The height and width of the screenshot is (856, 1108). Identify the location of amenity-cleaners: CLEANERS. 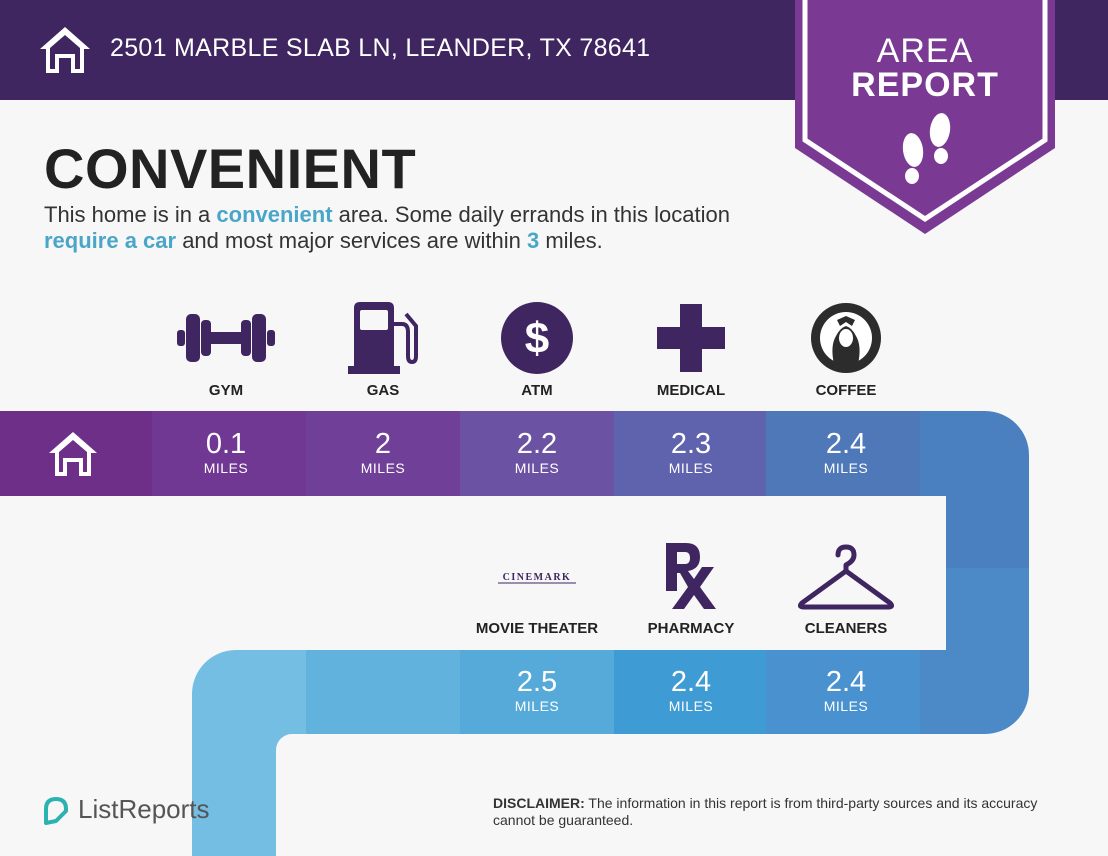
(846, 586).